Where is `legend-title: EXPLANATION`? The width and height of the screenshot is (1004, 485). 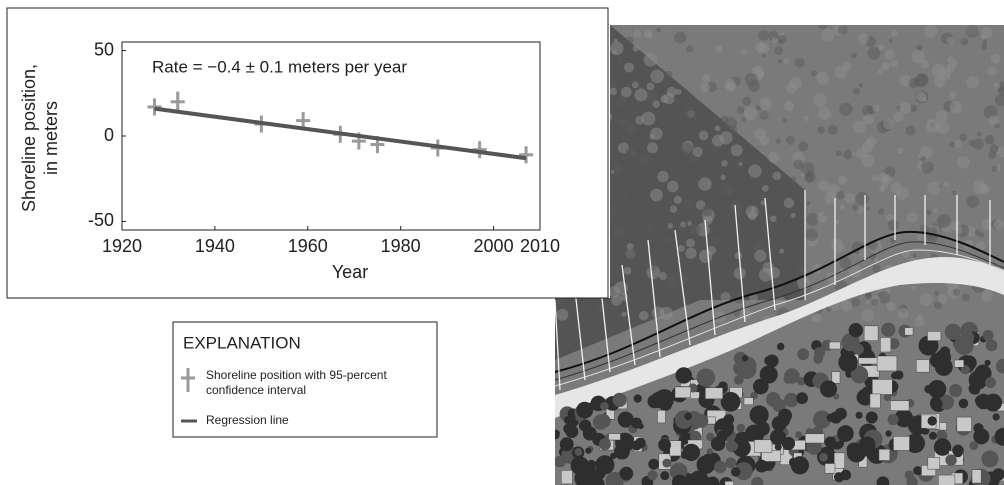 legend-title: EXPLANATION is located at coordinates (242, 342).